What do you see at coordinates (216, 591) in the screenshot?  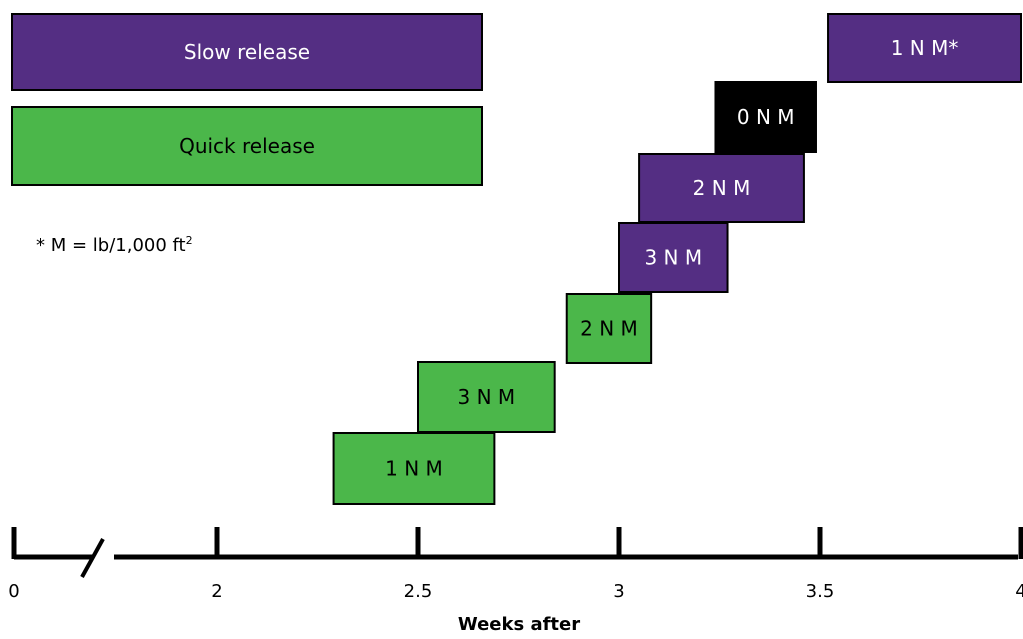 I see `x-tick-label-1: 2` at bounding box center [216, 591].